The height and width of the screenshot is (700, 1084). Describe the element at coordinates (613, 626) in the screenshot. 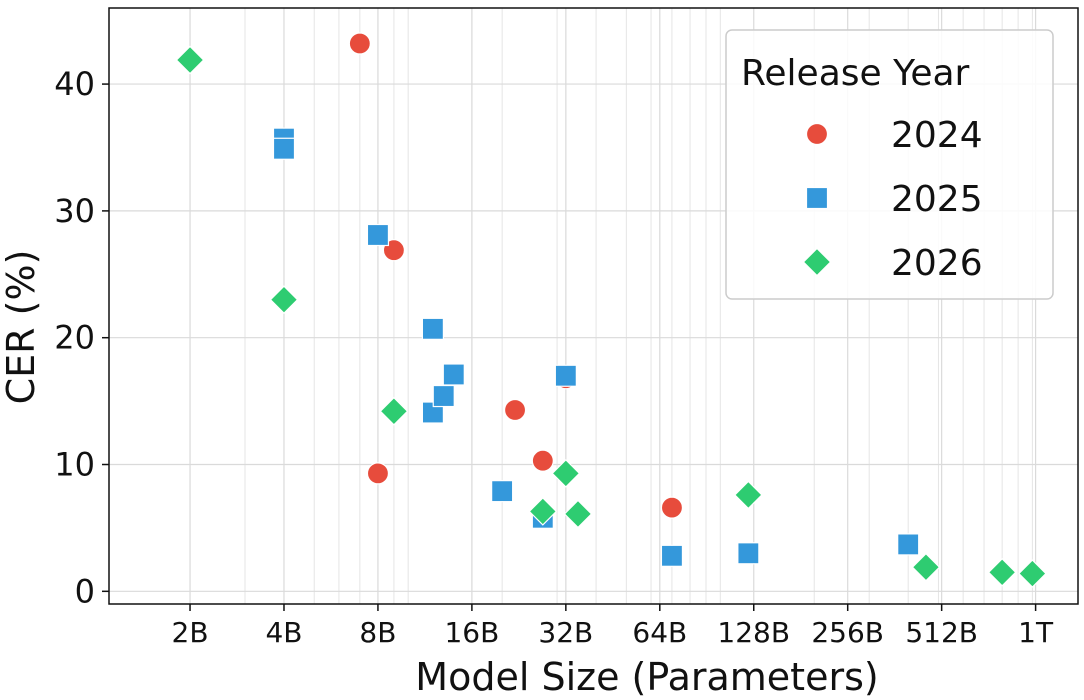

I see `x-axis-ticks: 2B 4B 8B 16B 32B 64B 128B 256B 512B 1T` at that location.